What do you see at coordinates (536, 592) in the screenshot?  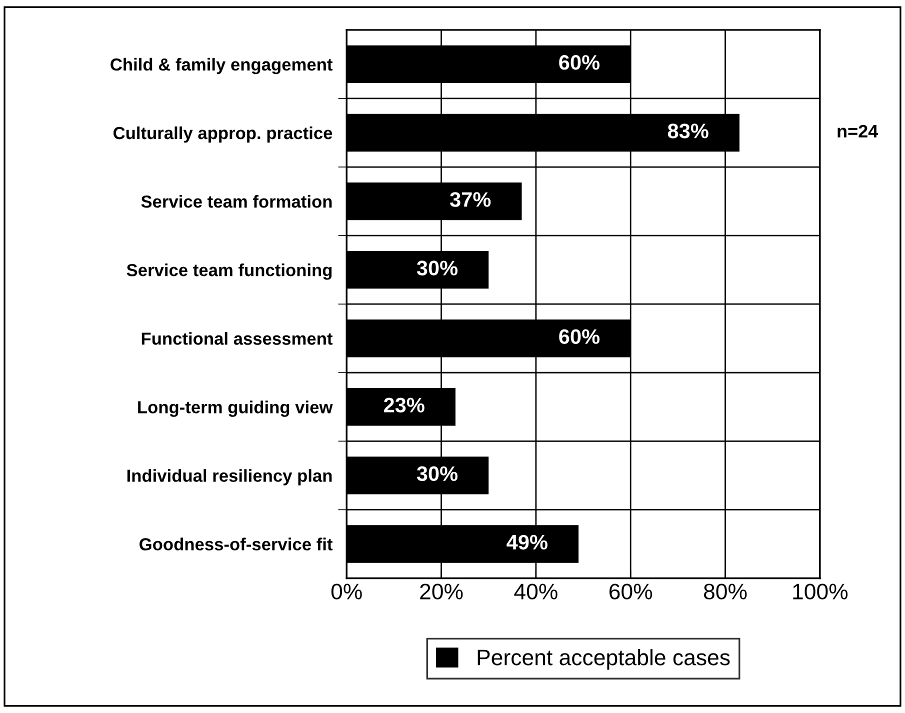 I see `x-tick-label: 40%` at bounding box center [536, 592].